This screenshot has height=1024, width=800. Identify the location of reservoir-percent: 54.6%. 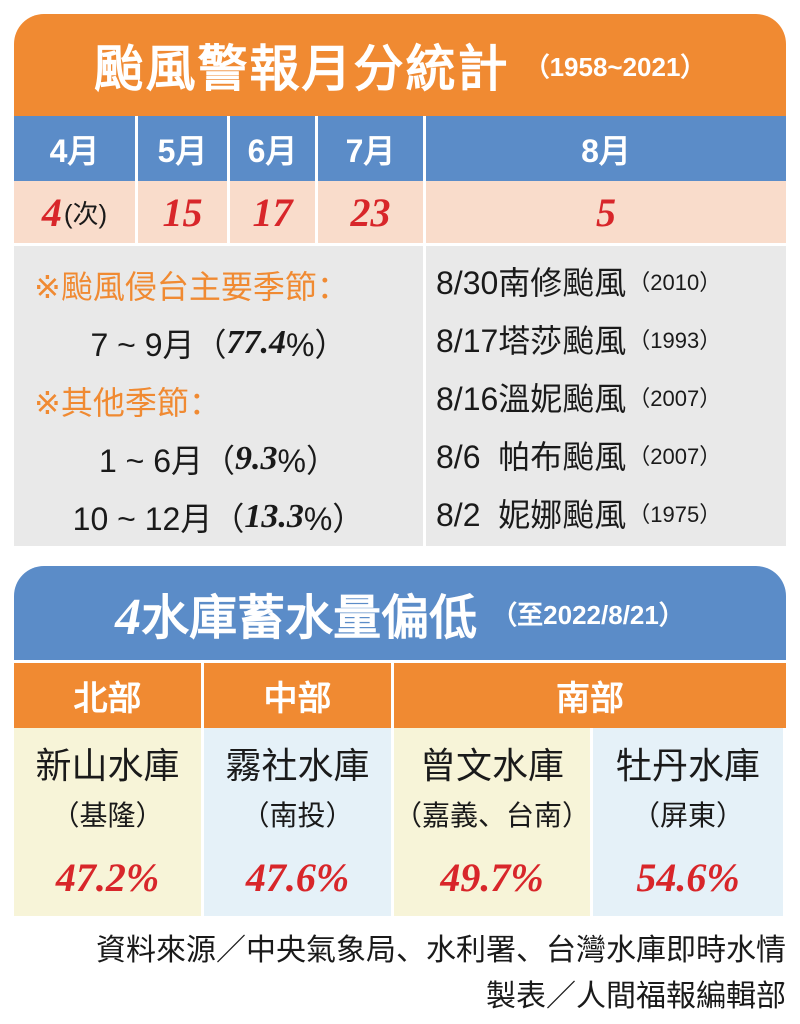
(688, 877).